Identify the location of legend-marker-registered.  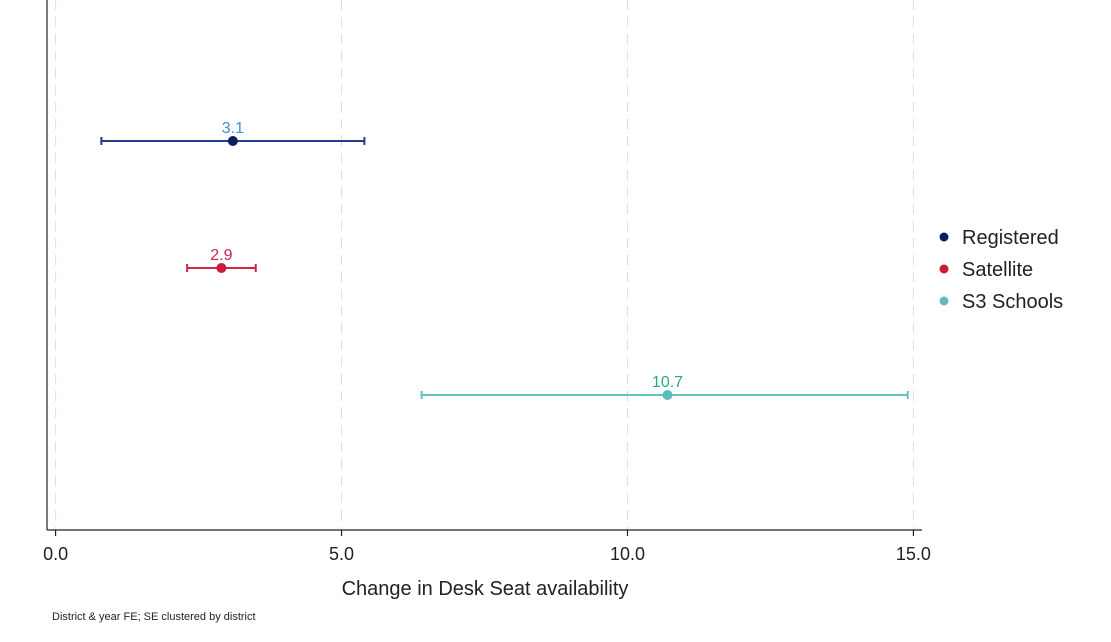
(944, 237).